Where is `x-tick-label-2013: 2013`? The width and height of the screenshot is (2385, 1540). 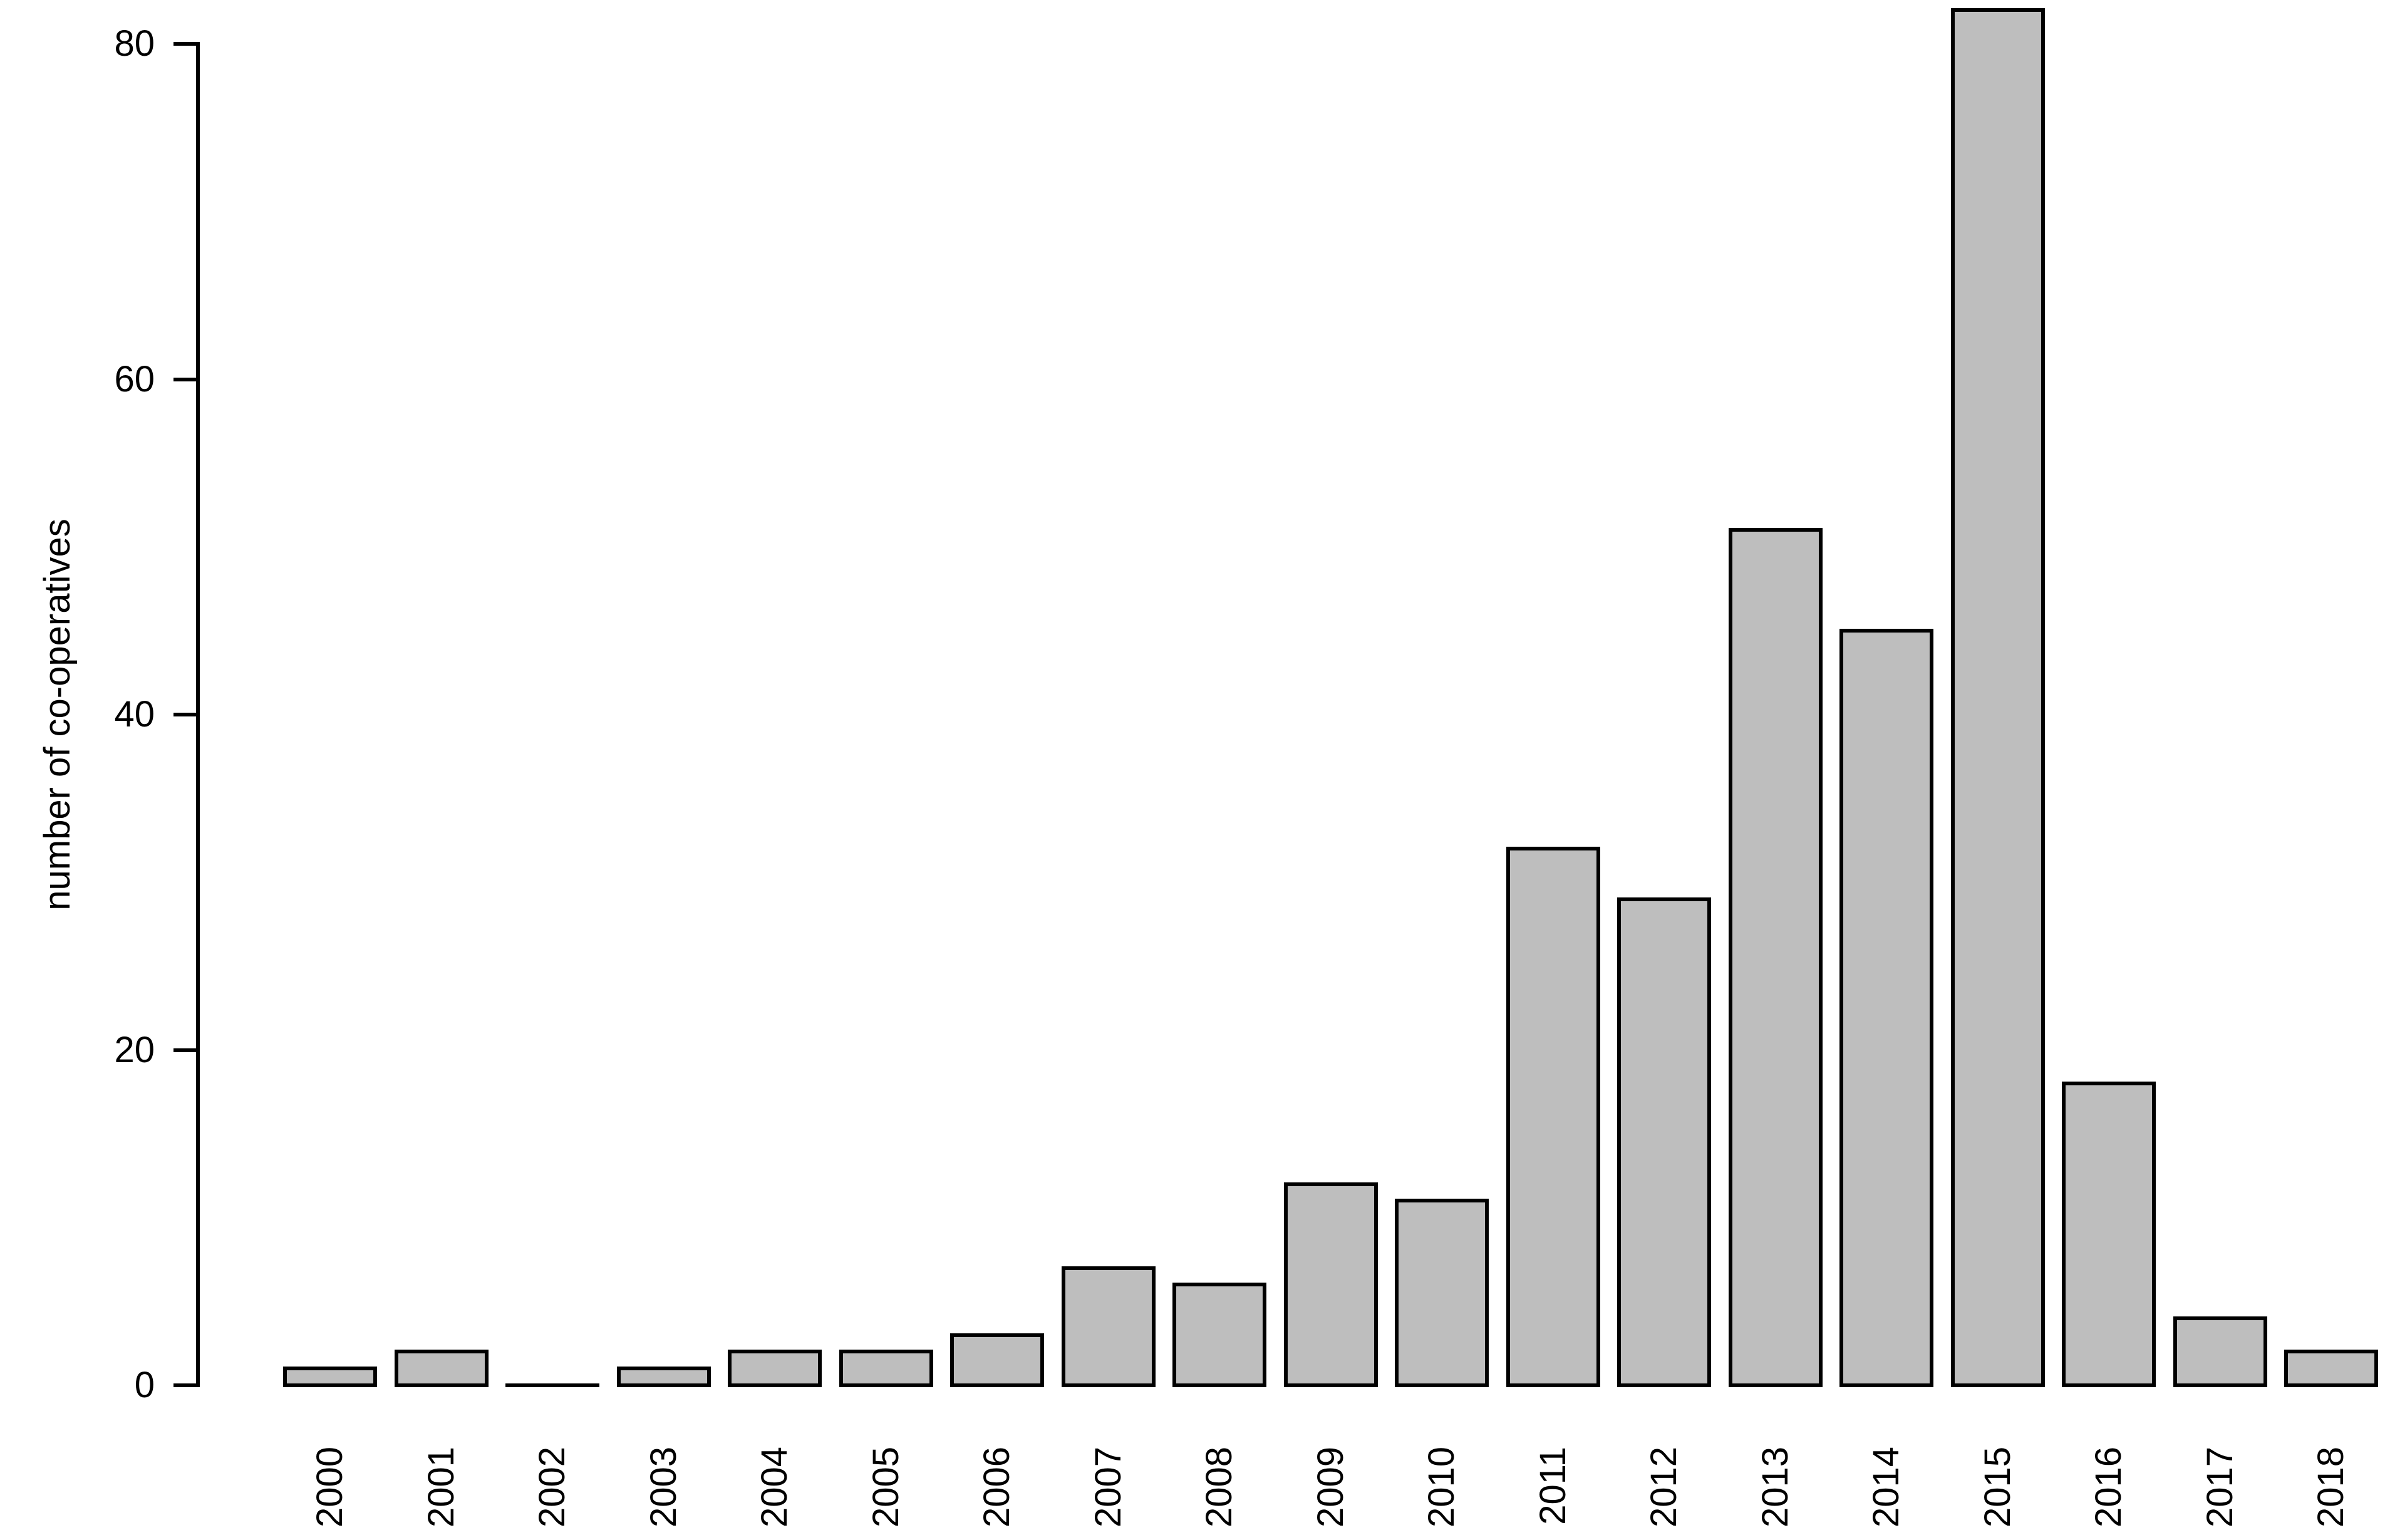 x-tick-label-2013: 2013 is located at coordinates (1775, 1487).